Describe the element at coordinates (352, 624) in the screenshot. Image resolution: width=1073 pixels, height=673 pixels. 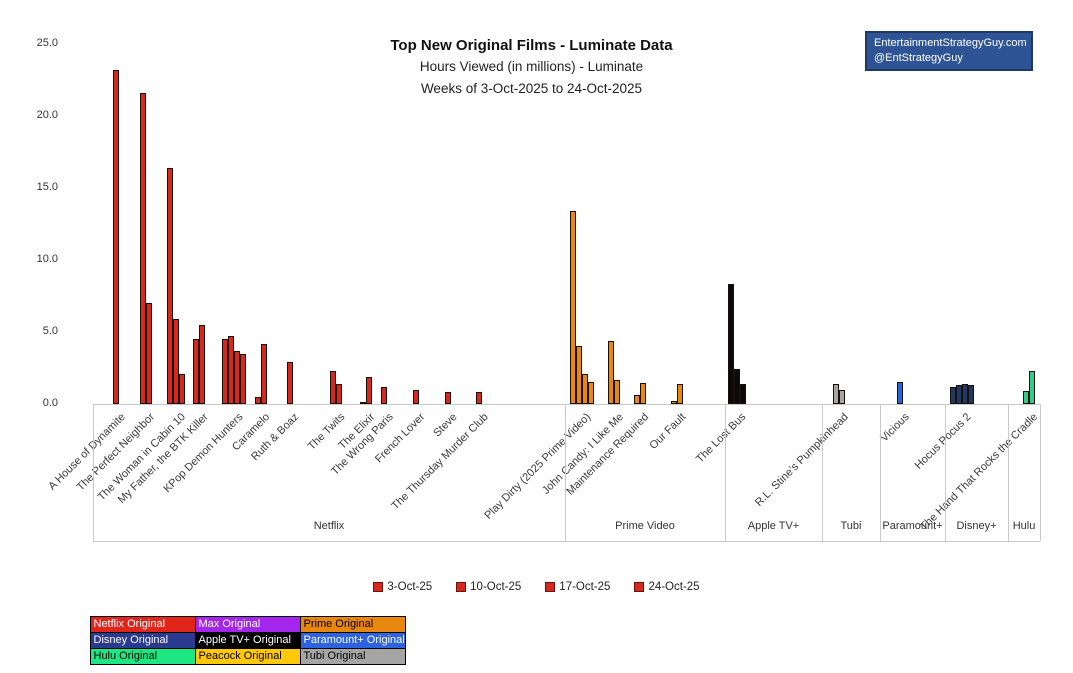
I see `platform-legend-cell: Prime Original` at that location.